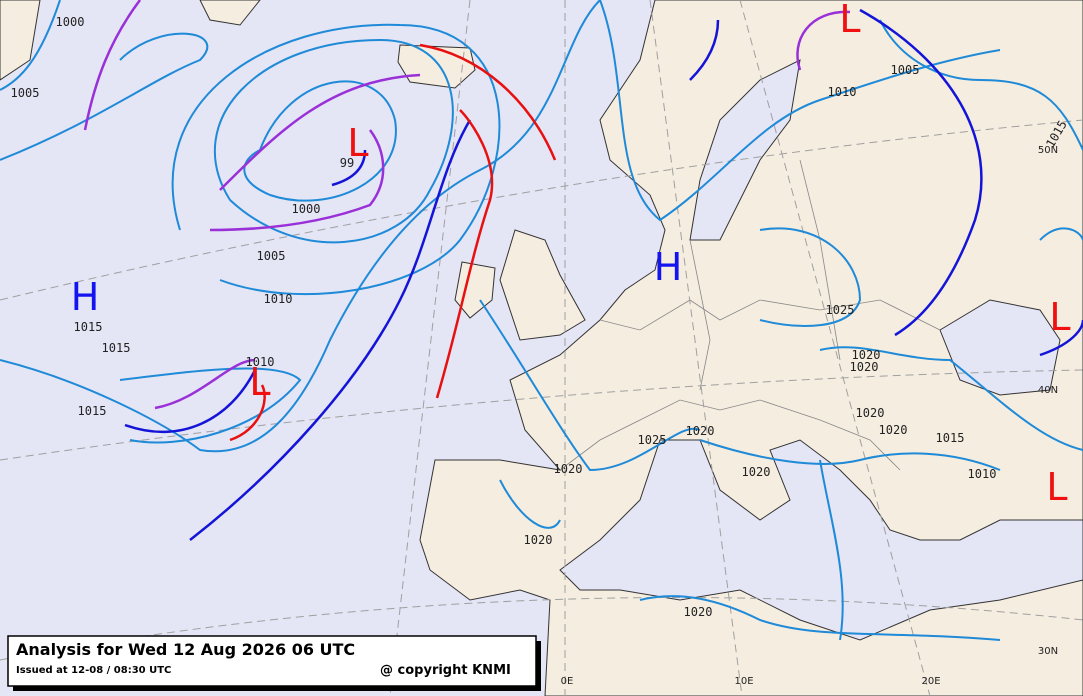 The height and width of the screenshot is (696, 1083). What do you see at coordinates (1048, 390) in the screenshot?
I see `latitude-label: 40N` at bounding box center [1048, 390].